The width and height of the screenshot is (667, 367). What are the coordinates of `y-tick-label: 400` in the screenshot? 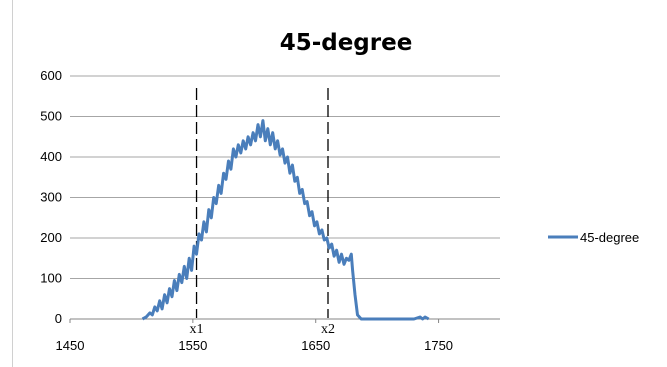 It's located at (51, 156).